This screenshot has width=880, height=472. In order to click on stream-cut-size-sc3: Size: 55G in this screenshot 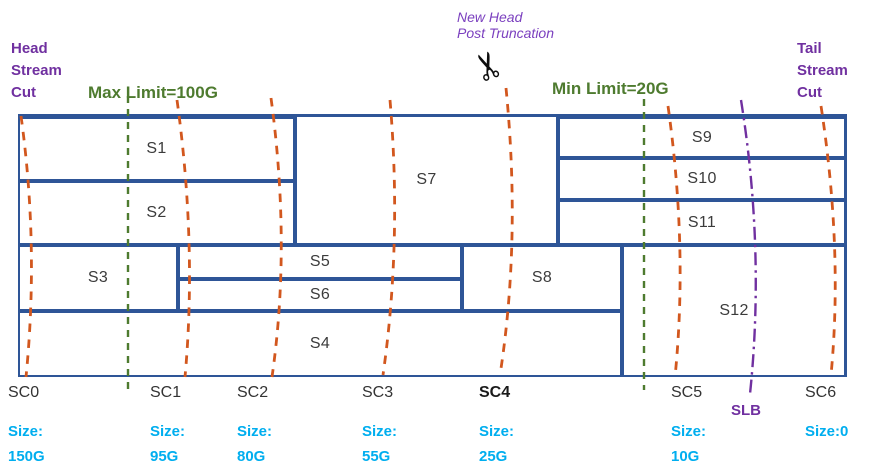, I will do `click(379, 444)`.